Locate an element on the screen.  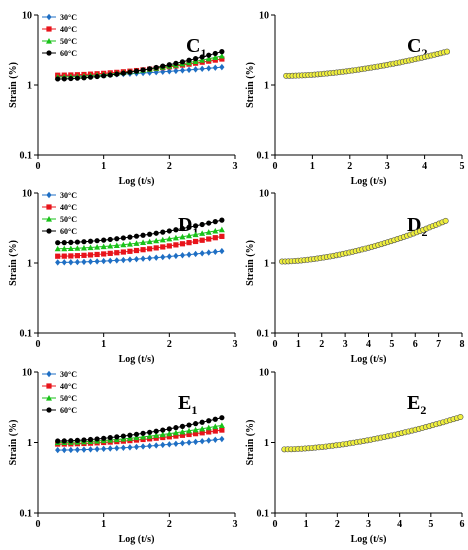
legend-label: 30°C is located at coordinates (68, 195).